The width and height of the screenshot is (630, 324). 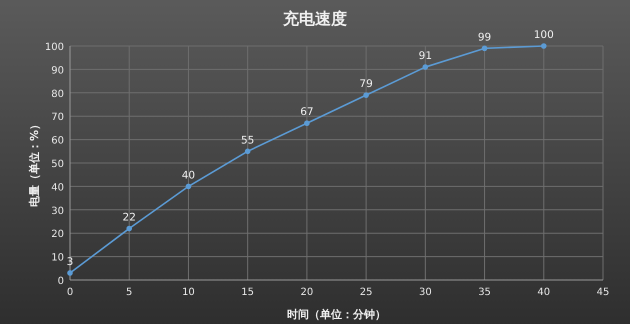 I want to click on y-tick-label: 20, so click(x=57, y=234).